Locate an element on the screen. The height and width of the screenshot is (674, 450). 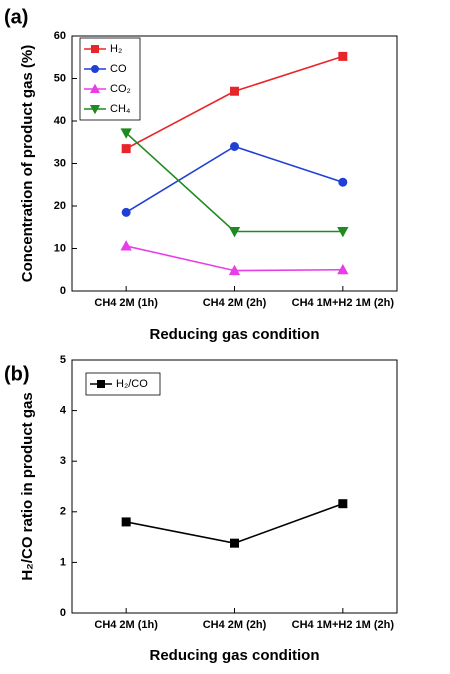
y-tick-label: 4 is located at coordinates (63, 411).